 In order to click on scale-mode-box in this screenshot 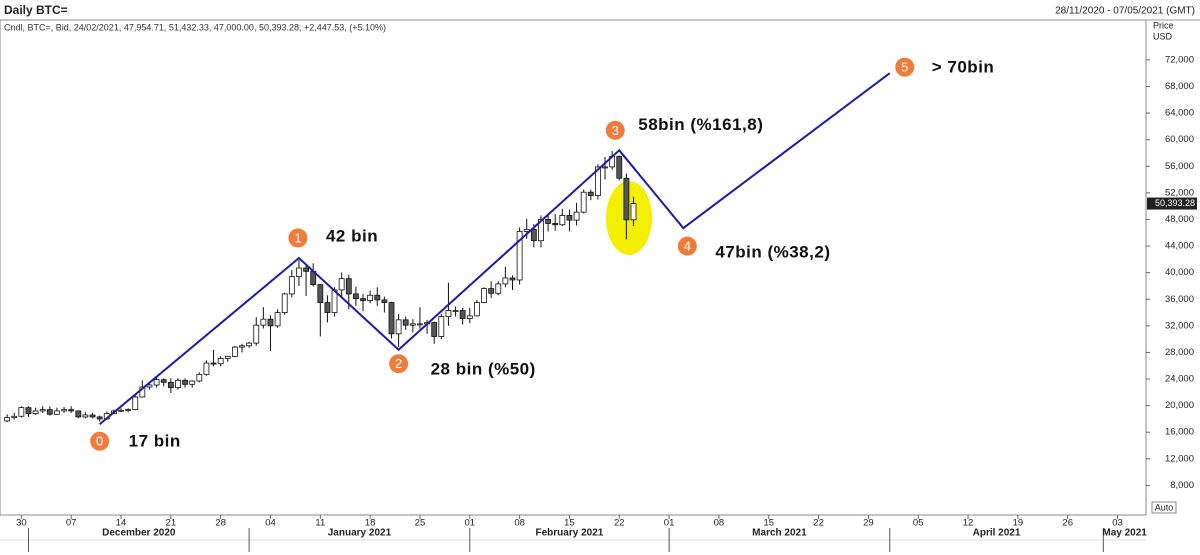, I will do `click(1164, 507)`.